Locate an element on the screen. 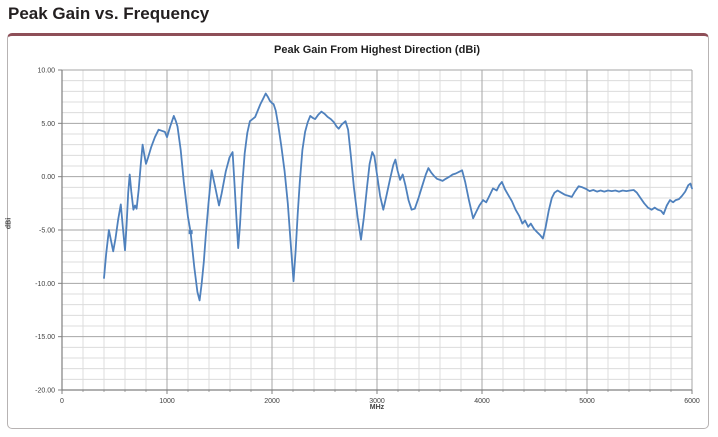 The height and width of the screenshot is (437, 718). data-point-marker is located at coordinates (190, 232).